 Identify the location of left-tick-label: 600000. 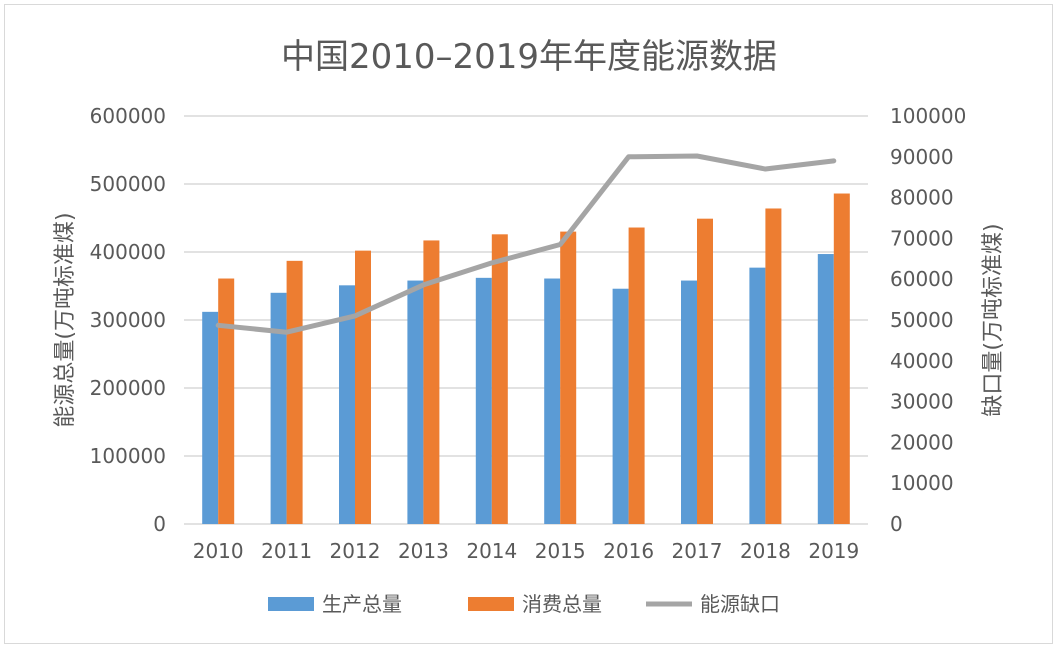
(128, 116).